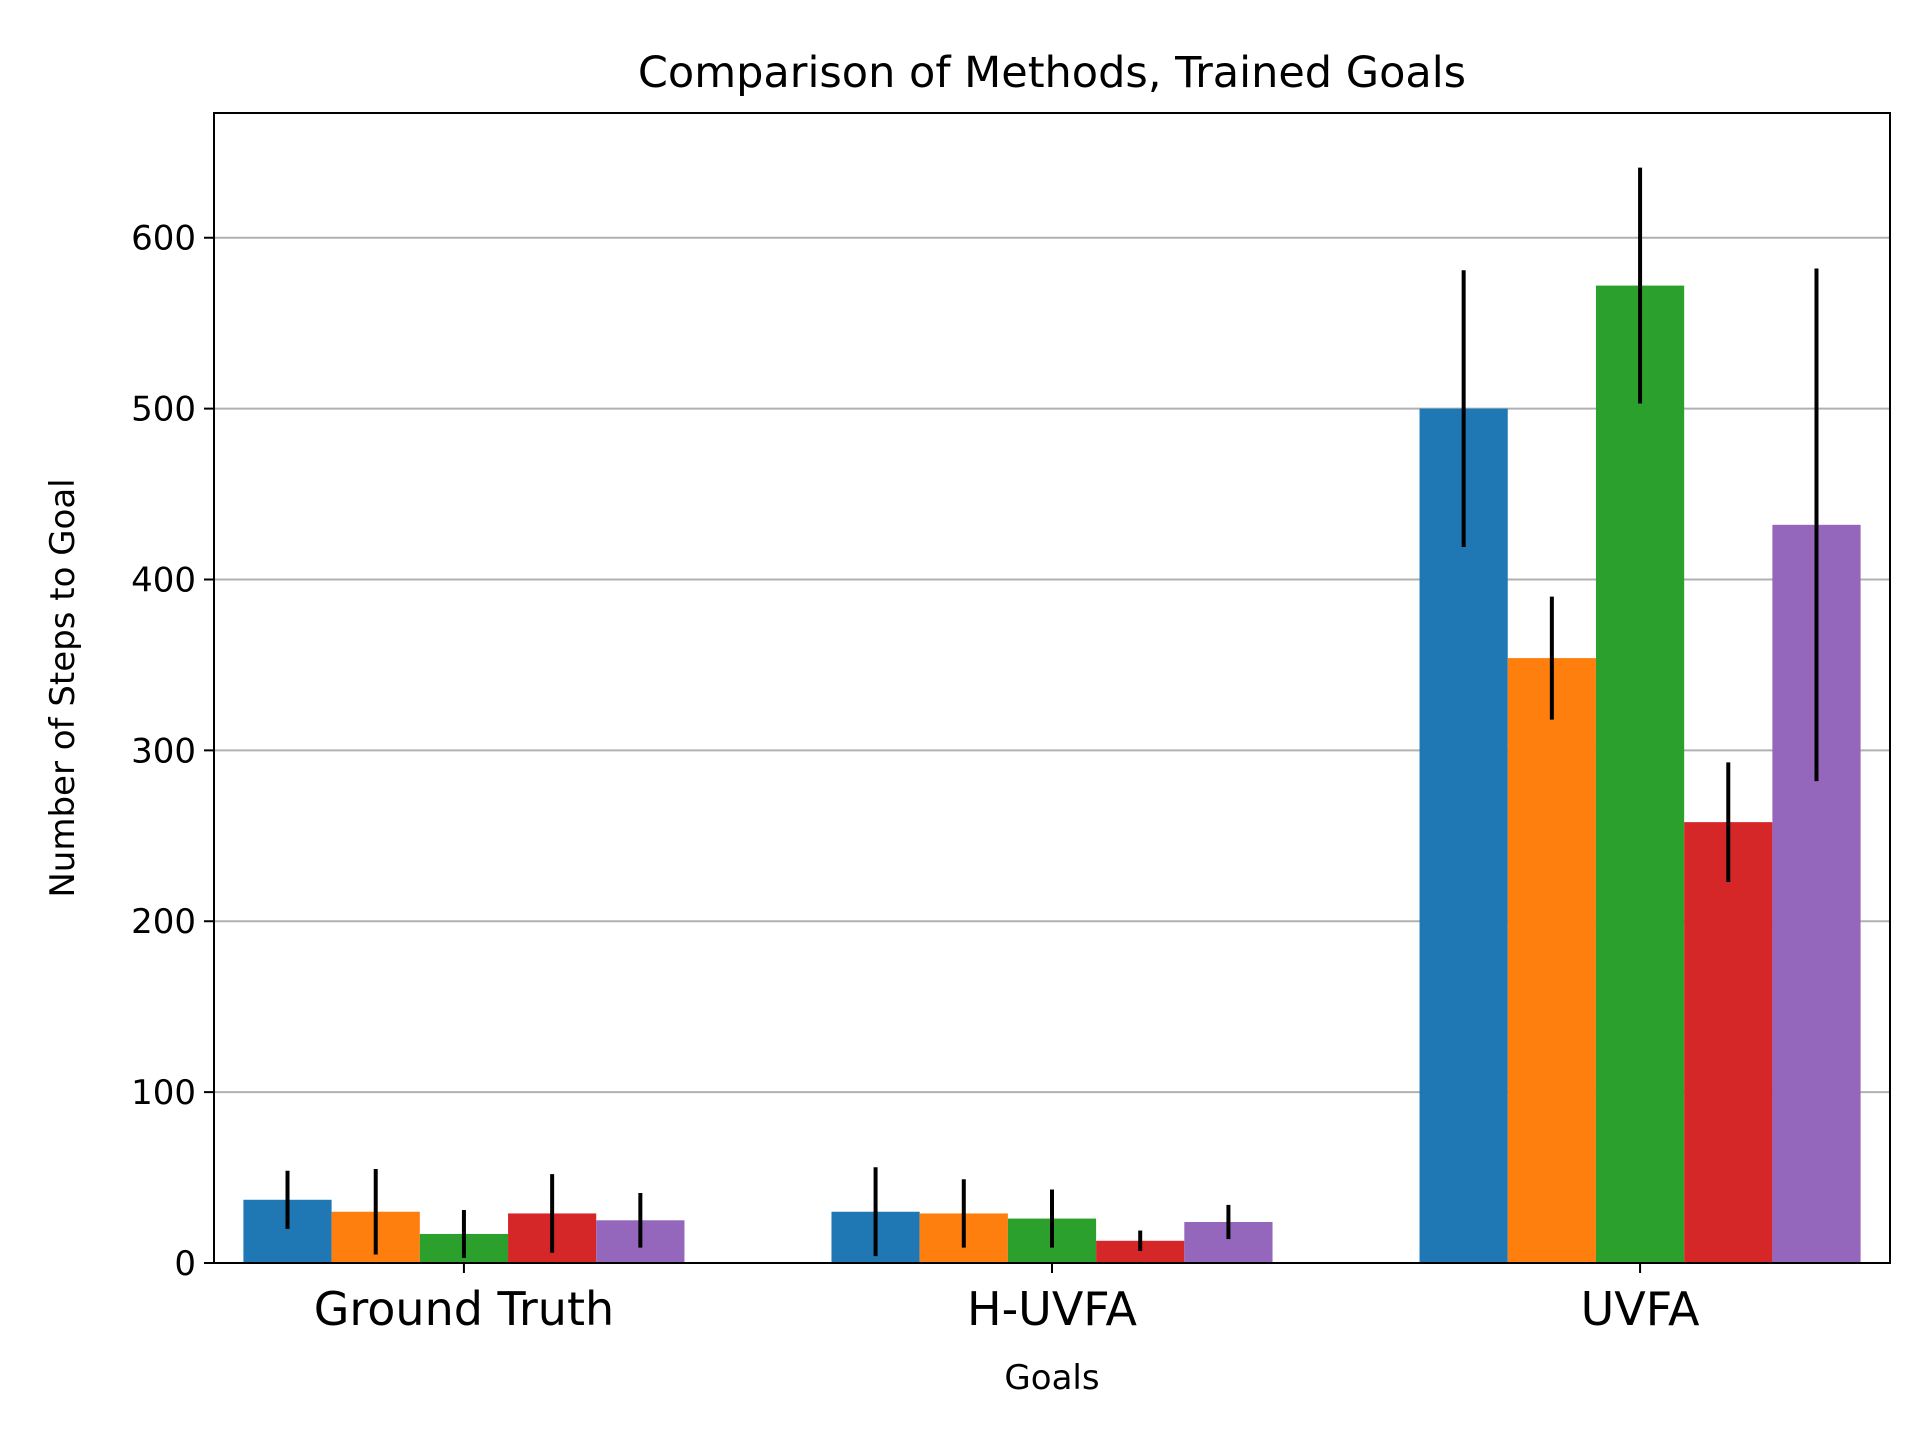 The image size is (1920, 1444). What do you see at coordinates (1140, 1251) in the screenshot?
I see `bar-series-4-h-uvfa` at bounding box center [1140, 1251].